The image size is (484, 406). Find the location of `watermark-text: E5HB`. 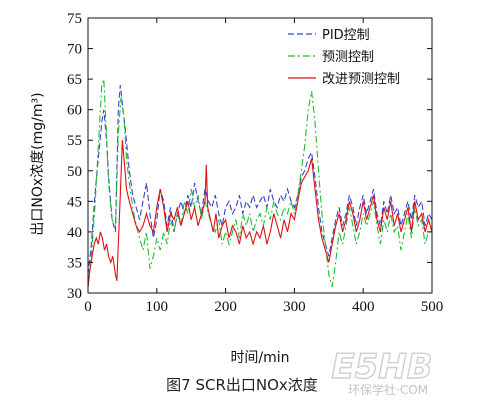

watermark-text: E5HB is located at coordinates (381, 367).